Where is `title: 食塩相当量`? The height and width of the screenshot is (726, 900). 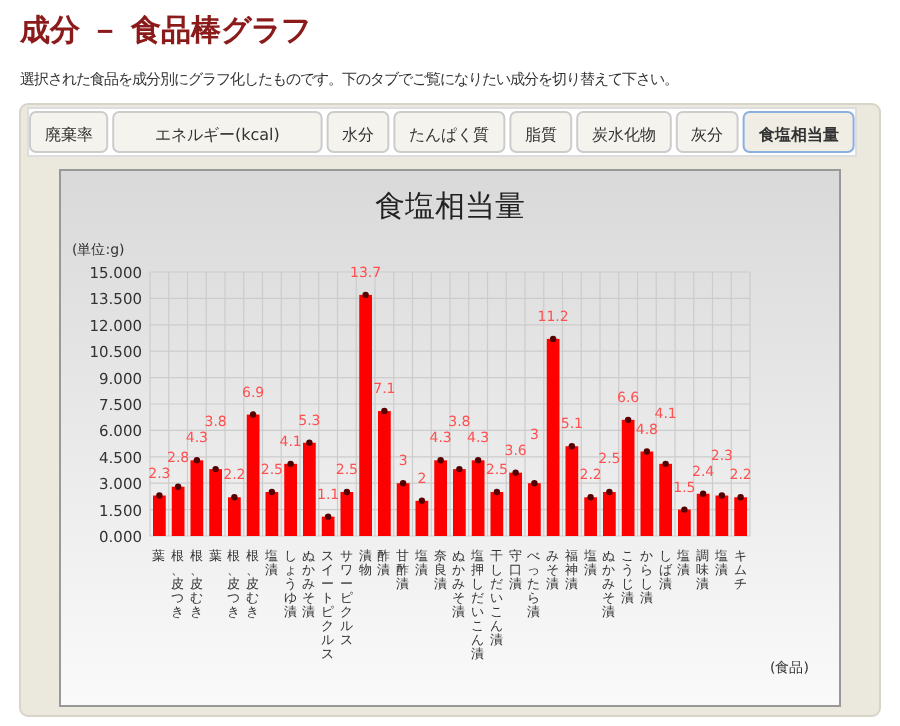
title: 食塩相当量 is located at coordinates (450, 206).